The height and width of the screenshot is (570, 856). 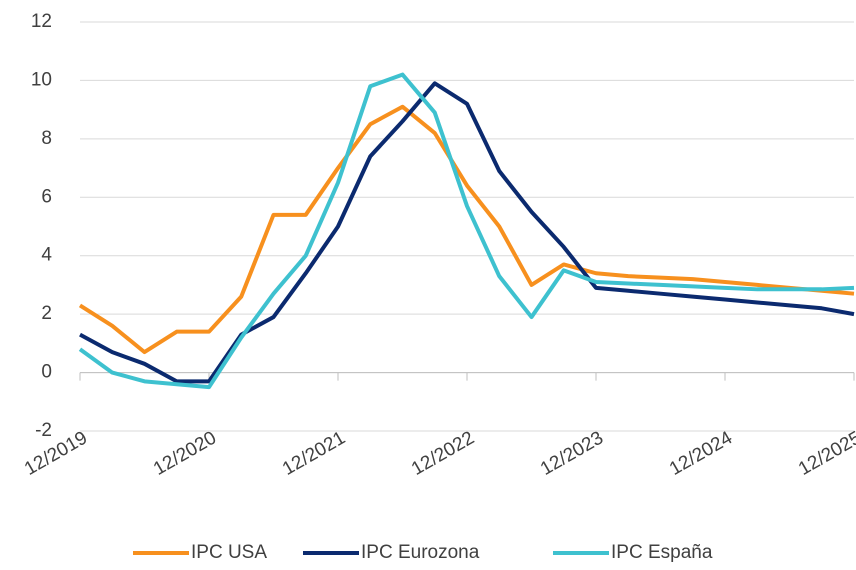 What do you see at coordinates (185, 453) in the screenshot?
I see `x-tick-label: 12/2020` at bounding box center [185, 453].